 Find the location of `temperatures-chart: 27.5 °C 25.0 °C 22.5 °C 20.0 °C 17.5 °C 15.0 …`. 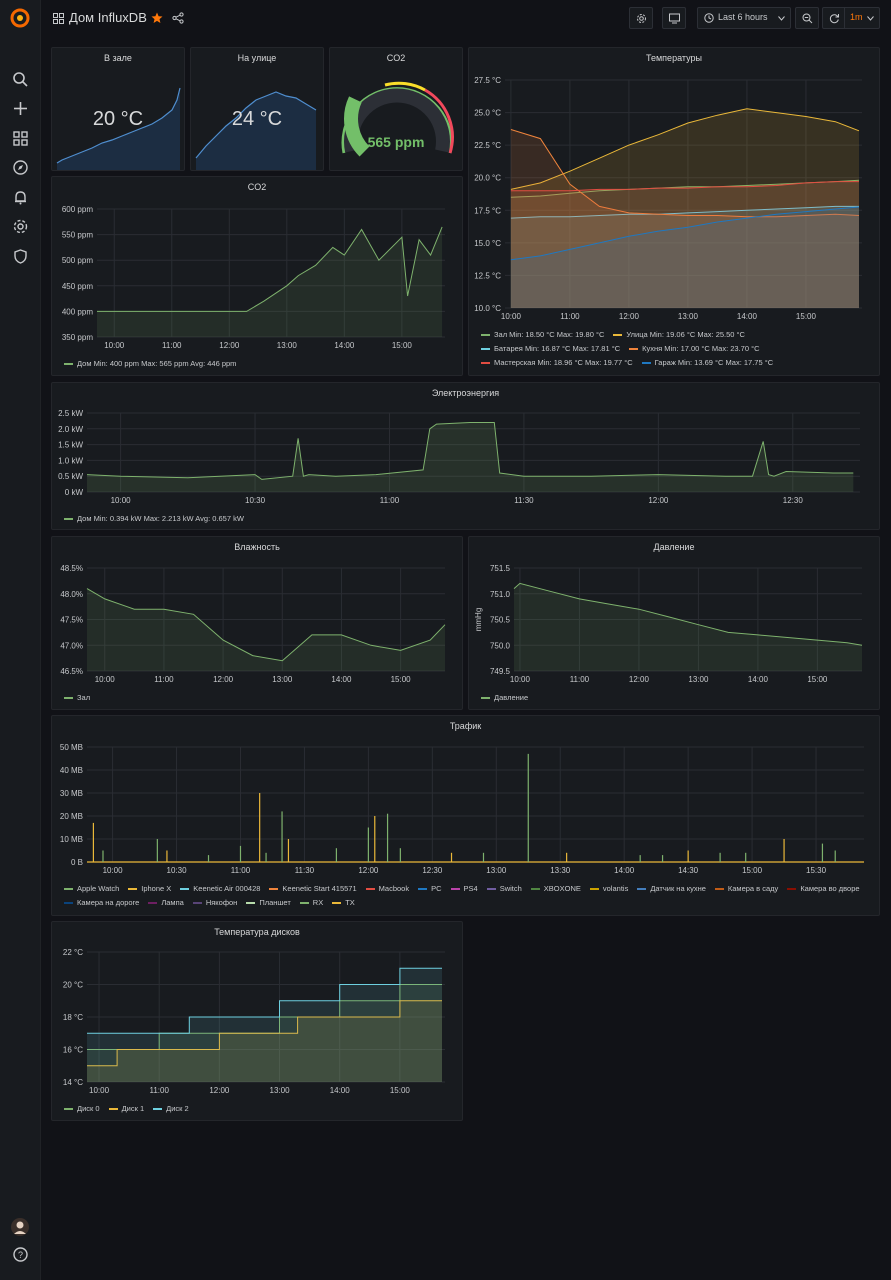

temperatures-chart: 27.5 °C 25.0 °C 22.5 °C 20.0 °C 17.5 °C 15.0 … is located at coordinates (668, 198).